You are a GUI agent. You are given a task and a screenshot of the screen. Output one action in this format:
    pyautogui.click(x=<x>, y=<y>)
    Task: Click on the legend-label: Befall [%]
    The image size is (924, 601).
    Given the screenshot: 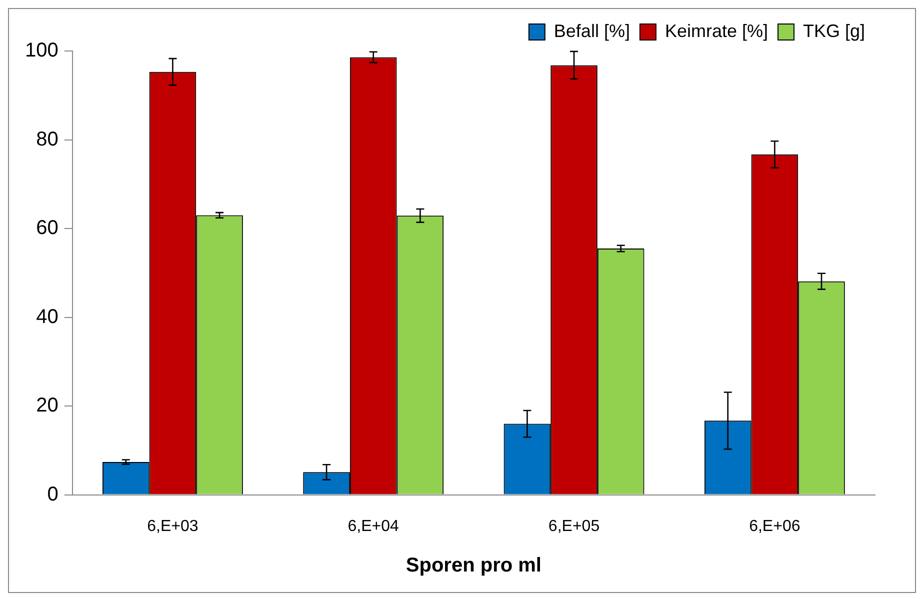 What is the action you would take?
    pyautogui.click(x=592, y=30)
    